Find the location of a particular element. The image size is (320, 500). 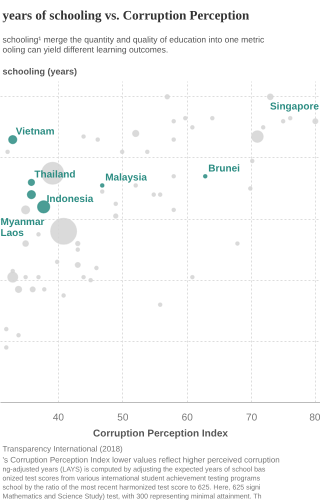

text: Transparency International (2018) is located at coordinates (63, 449).